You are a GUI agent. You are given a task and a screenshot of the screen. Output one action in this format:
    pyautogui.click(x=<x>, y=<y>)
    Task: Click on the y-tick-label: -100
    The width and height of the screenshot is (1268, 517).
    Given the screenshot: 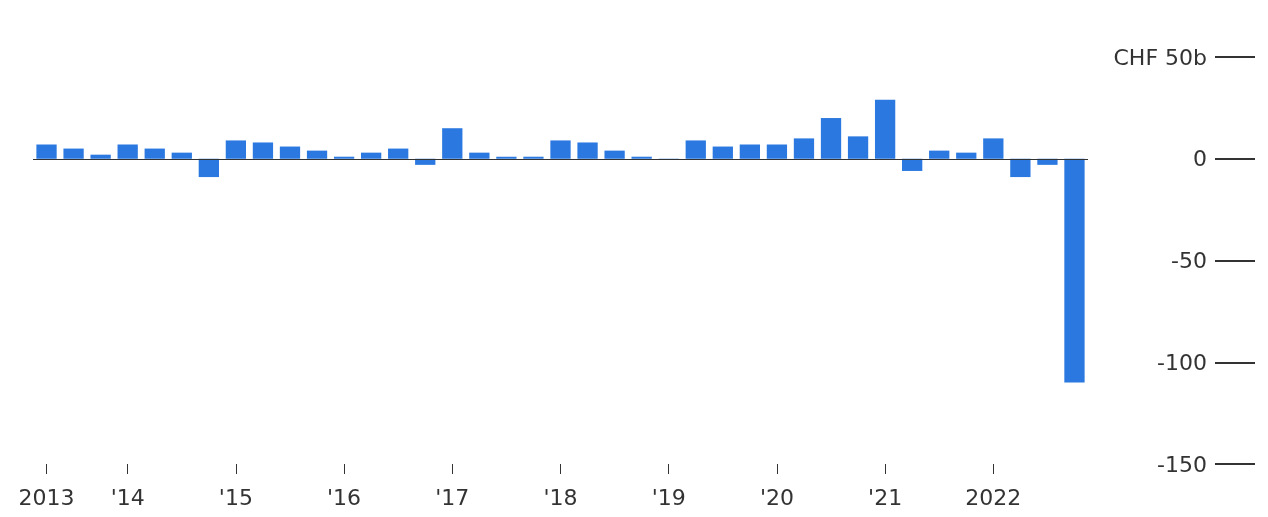 What is the action you would take?
    pyautogui.click(x=1182, y=362)
    